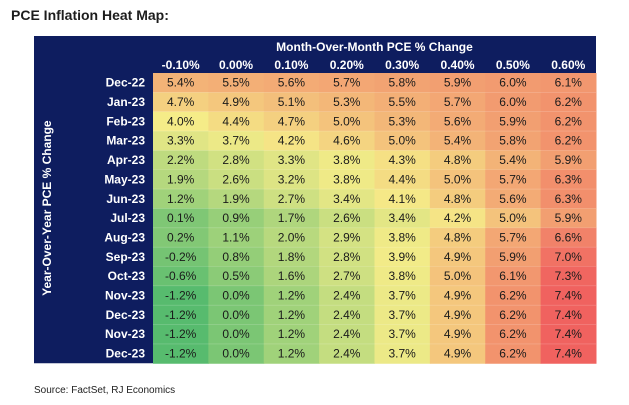 The height and width of the screenshot is (405, 629). What do you see at coordinates (181, 179) in the screenshot?
I see `cell-value: 1.9%` at bounding box center [181, 179].